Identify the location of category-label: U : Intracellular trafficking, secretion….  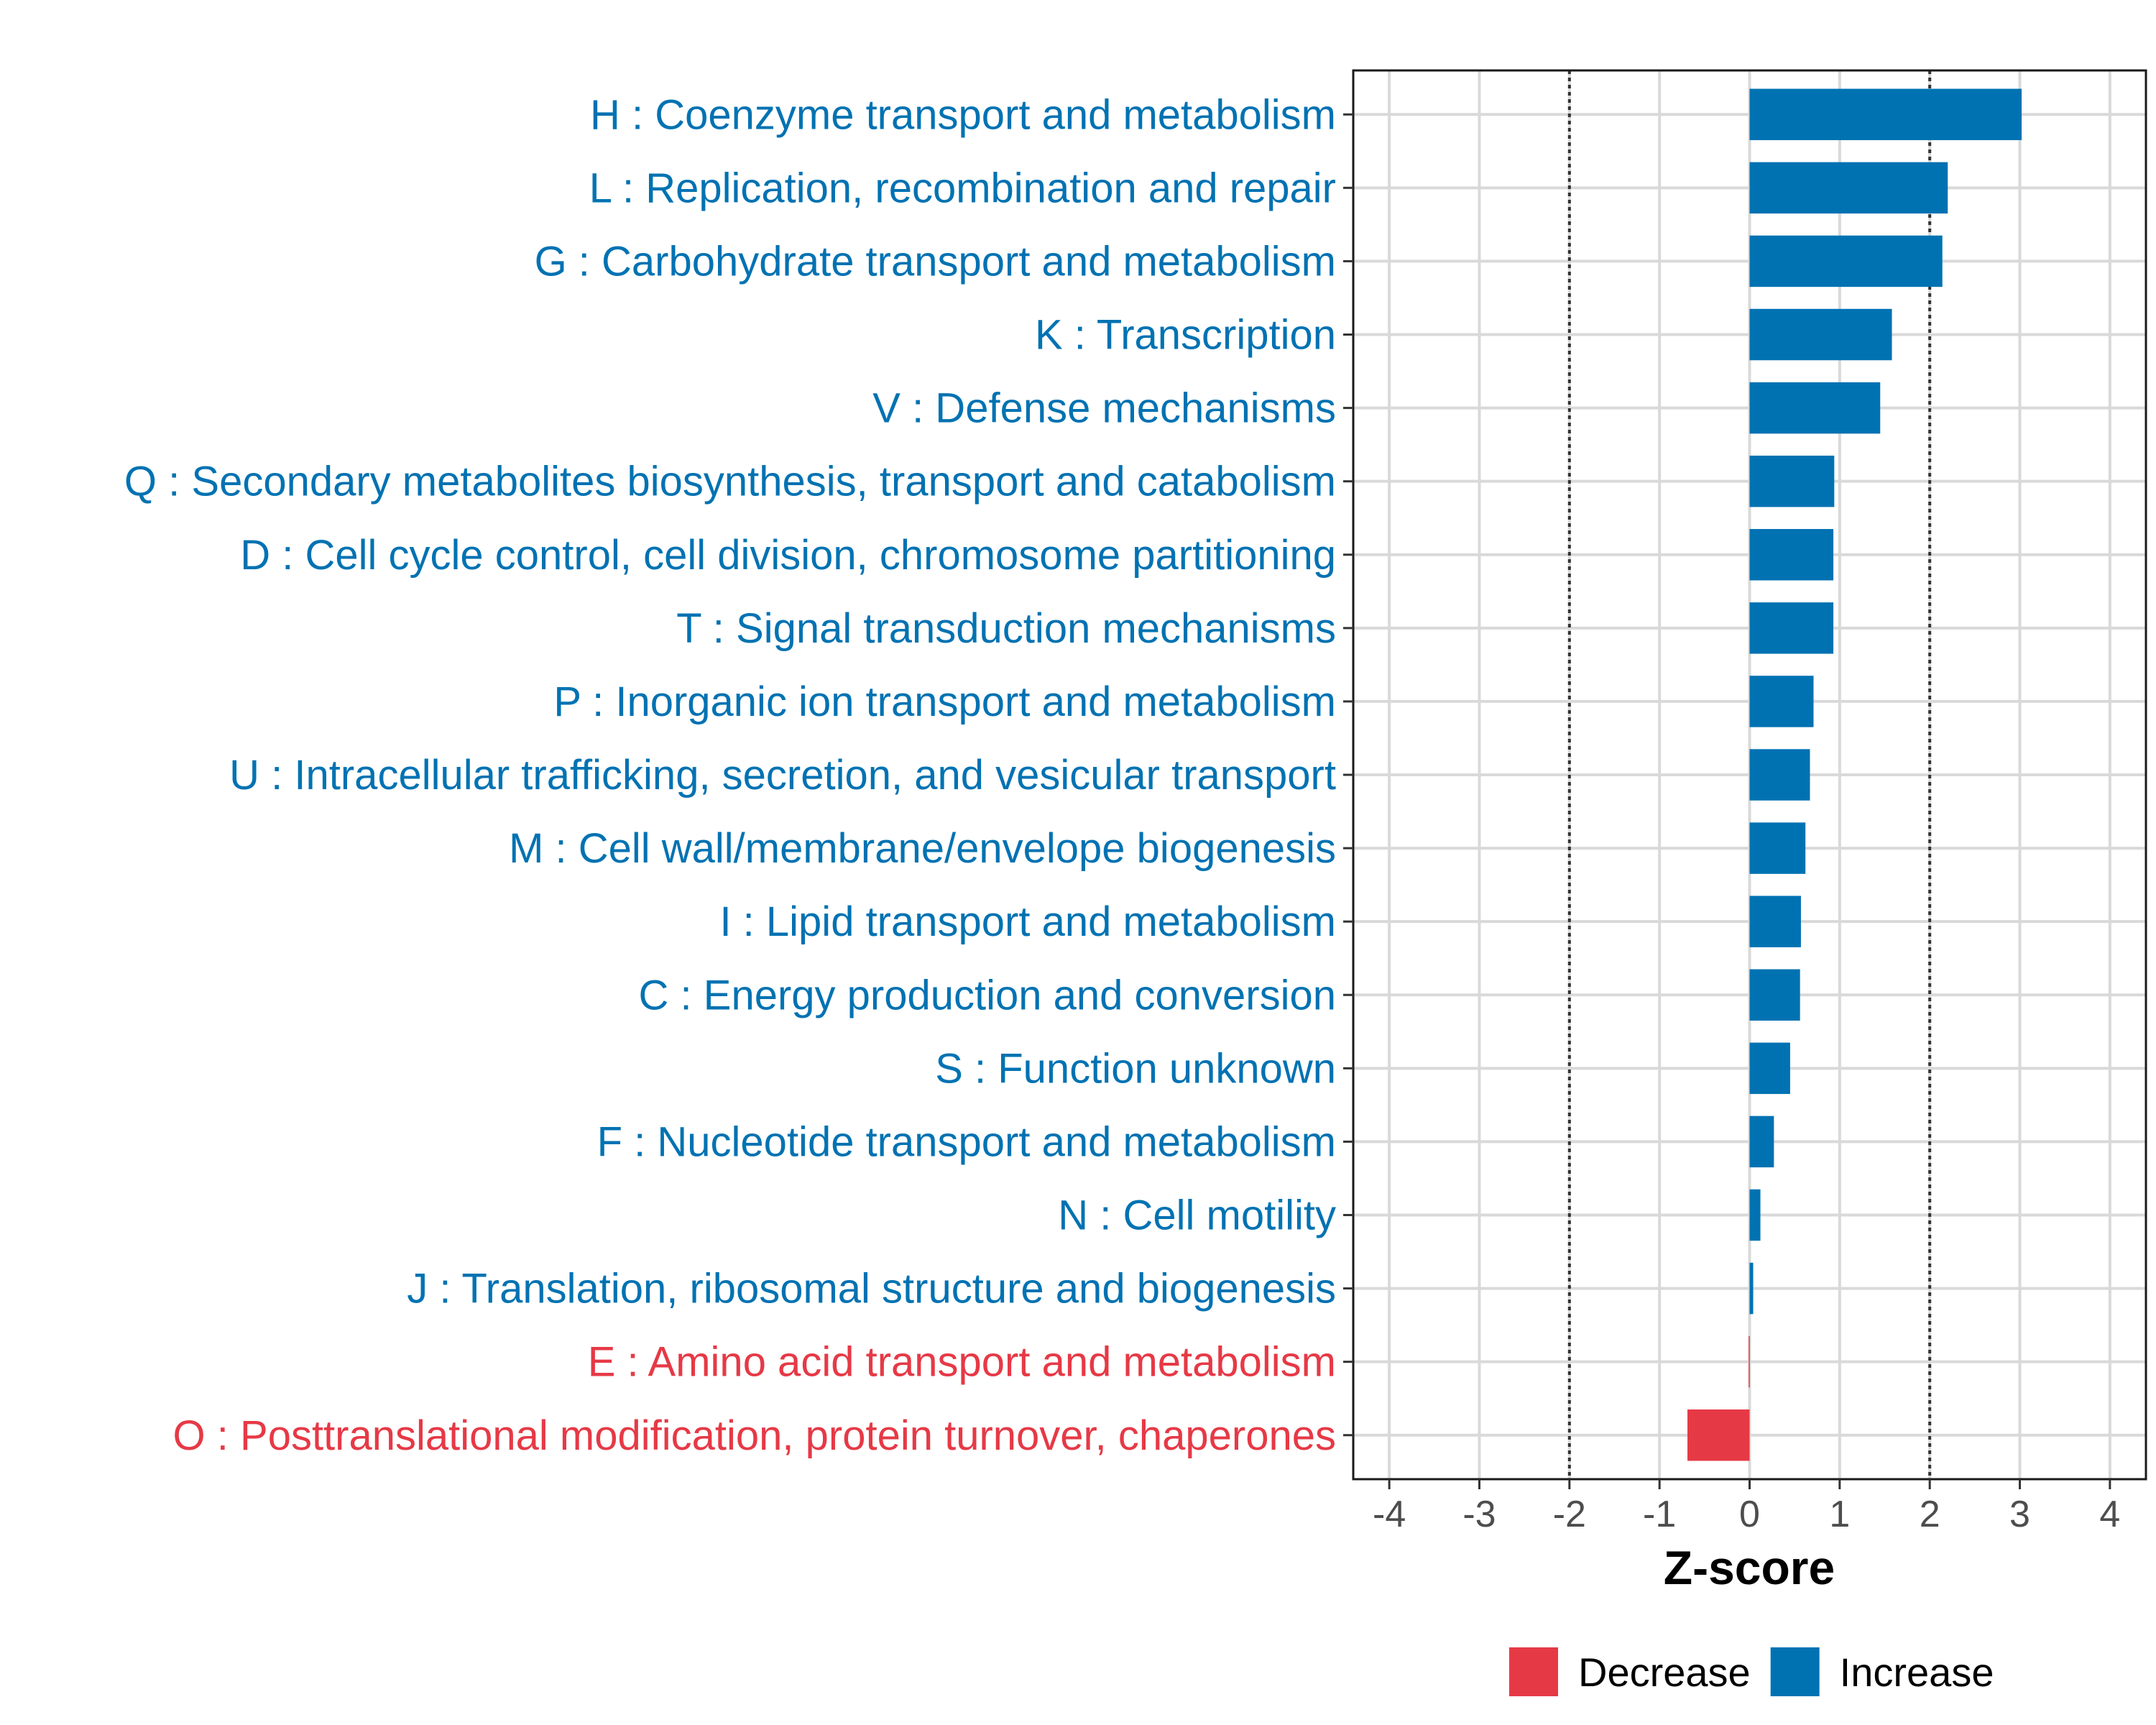
(782, 775).